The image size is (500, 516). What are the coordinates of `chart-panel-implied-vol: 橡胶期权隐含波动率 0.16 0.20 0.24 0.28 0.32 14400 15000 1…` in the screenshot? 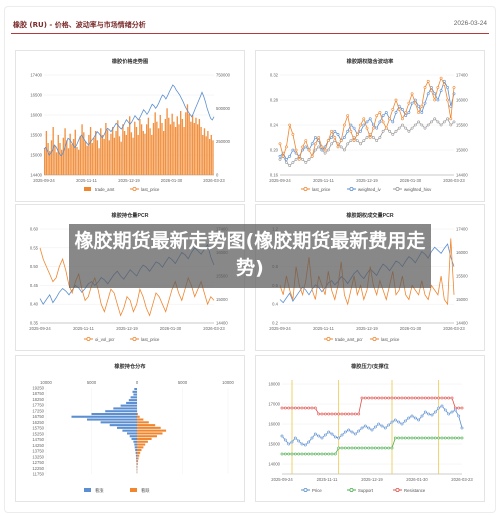 It's located at (370, 126).